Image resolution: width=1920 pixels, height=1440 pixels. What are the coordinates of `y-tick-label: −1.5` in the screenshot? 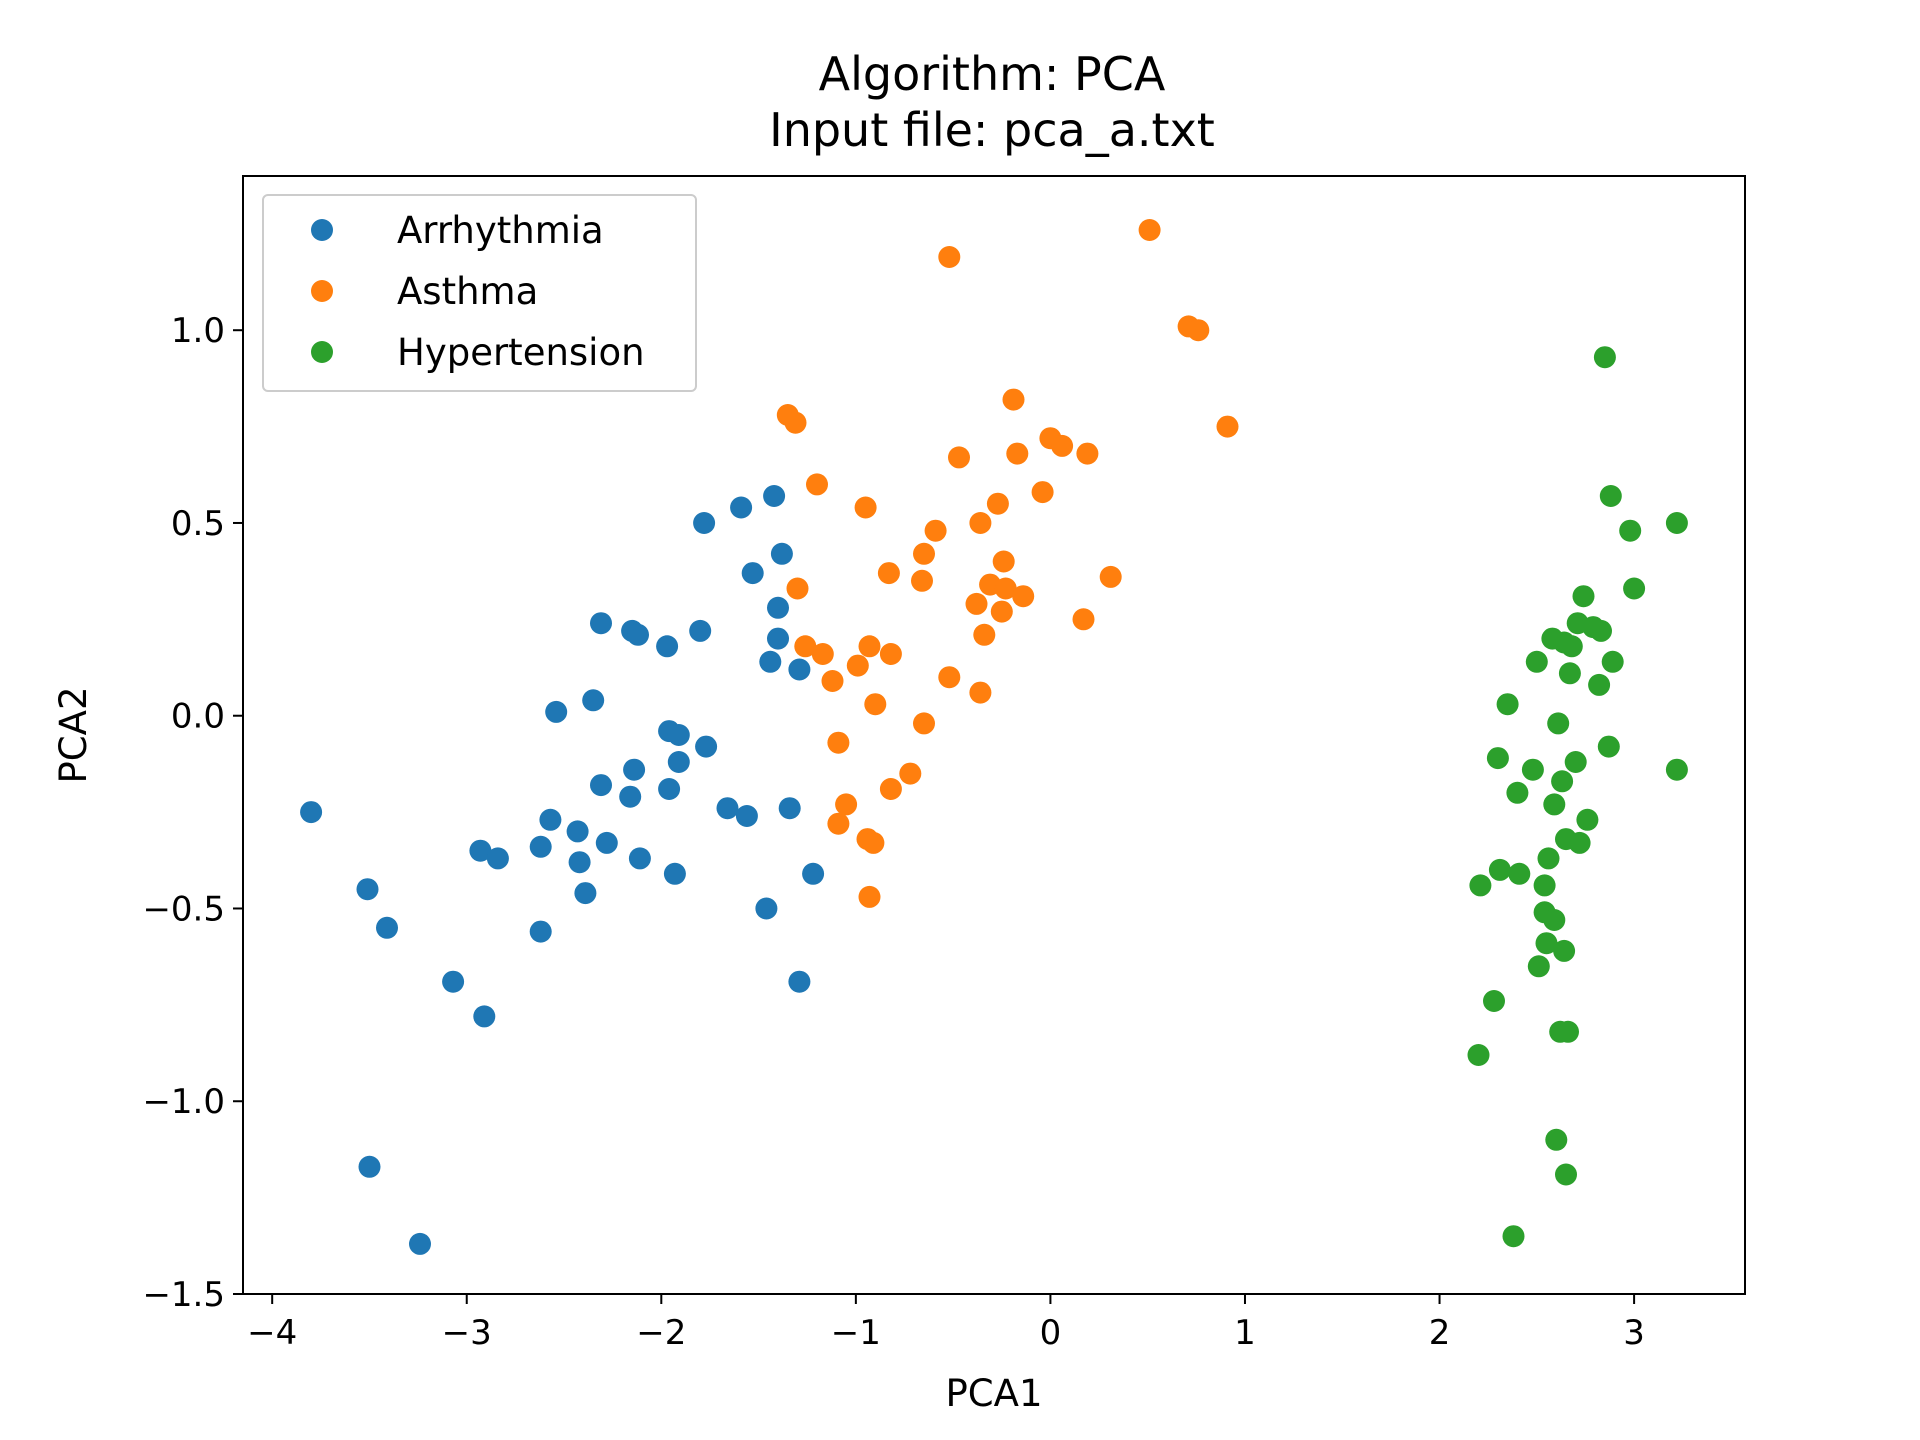 It's located at (183, 1295).